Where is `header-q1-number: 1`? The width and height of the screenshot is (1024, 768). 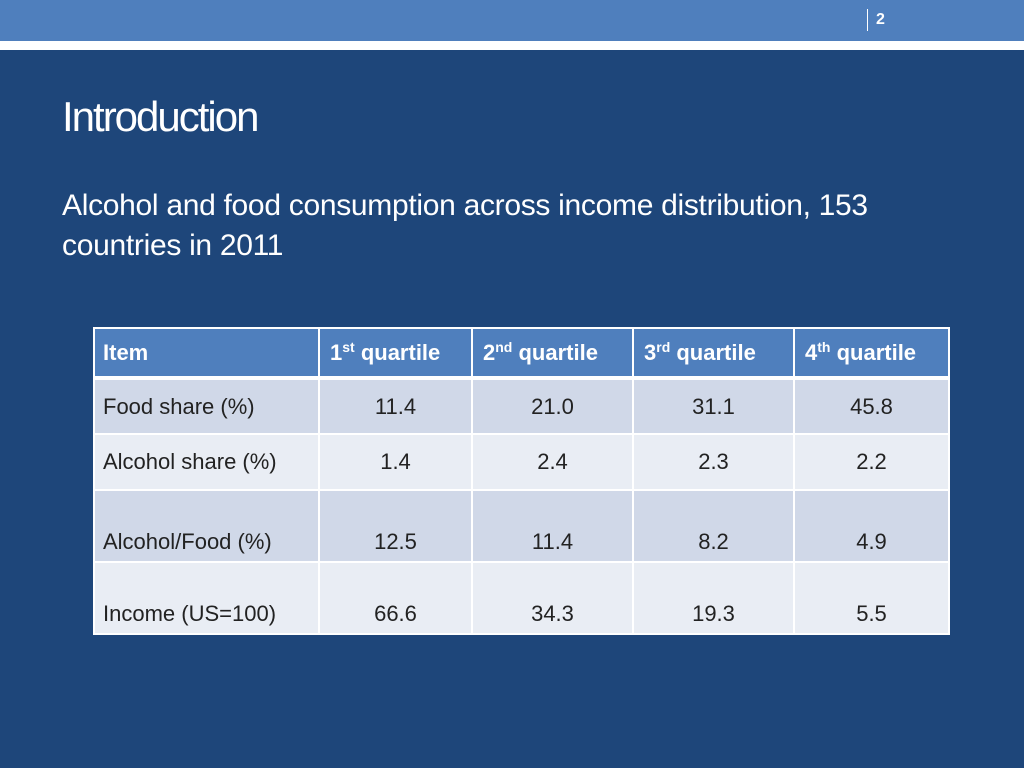
header-q1-number: 1 is located at coordinates (336, 352).